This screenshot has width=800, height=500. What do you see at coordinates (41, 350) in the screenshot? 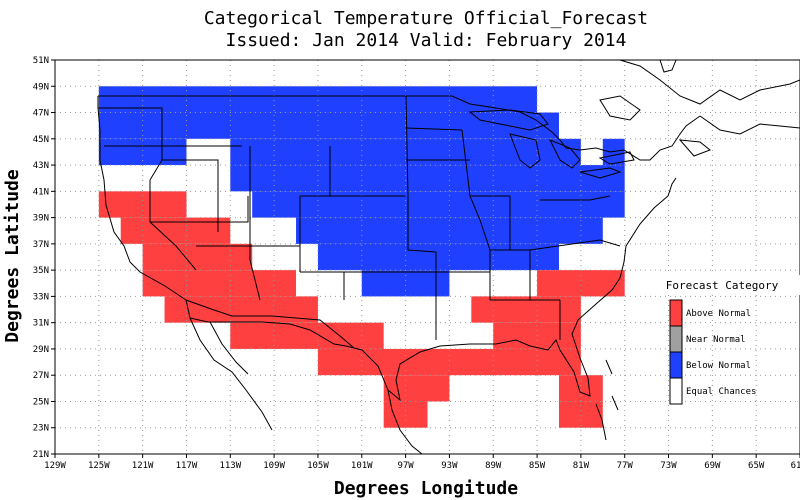
I see `y-tick-label: 29N` at bounding box center [41, 350].